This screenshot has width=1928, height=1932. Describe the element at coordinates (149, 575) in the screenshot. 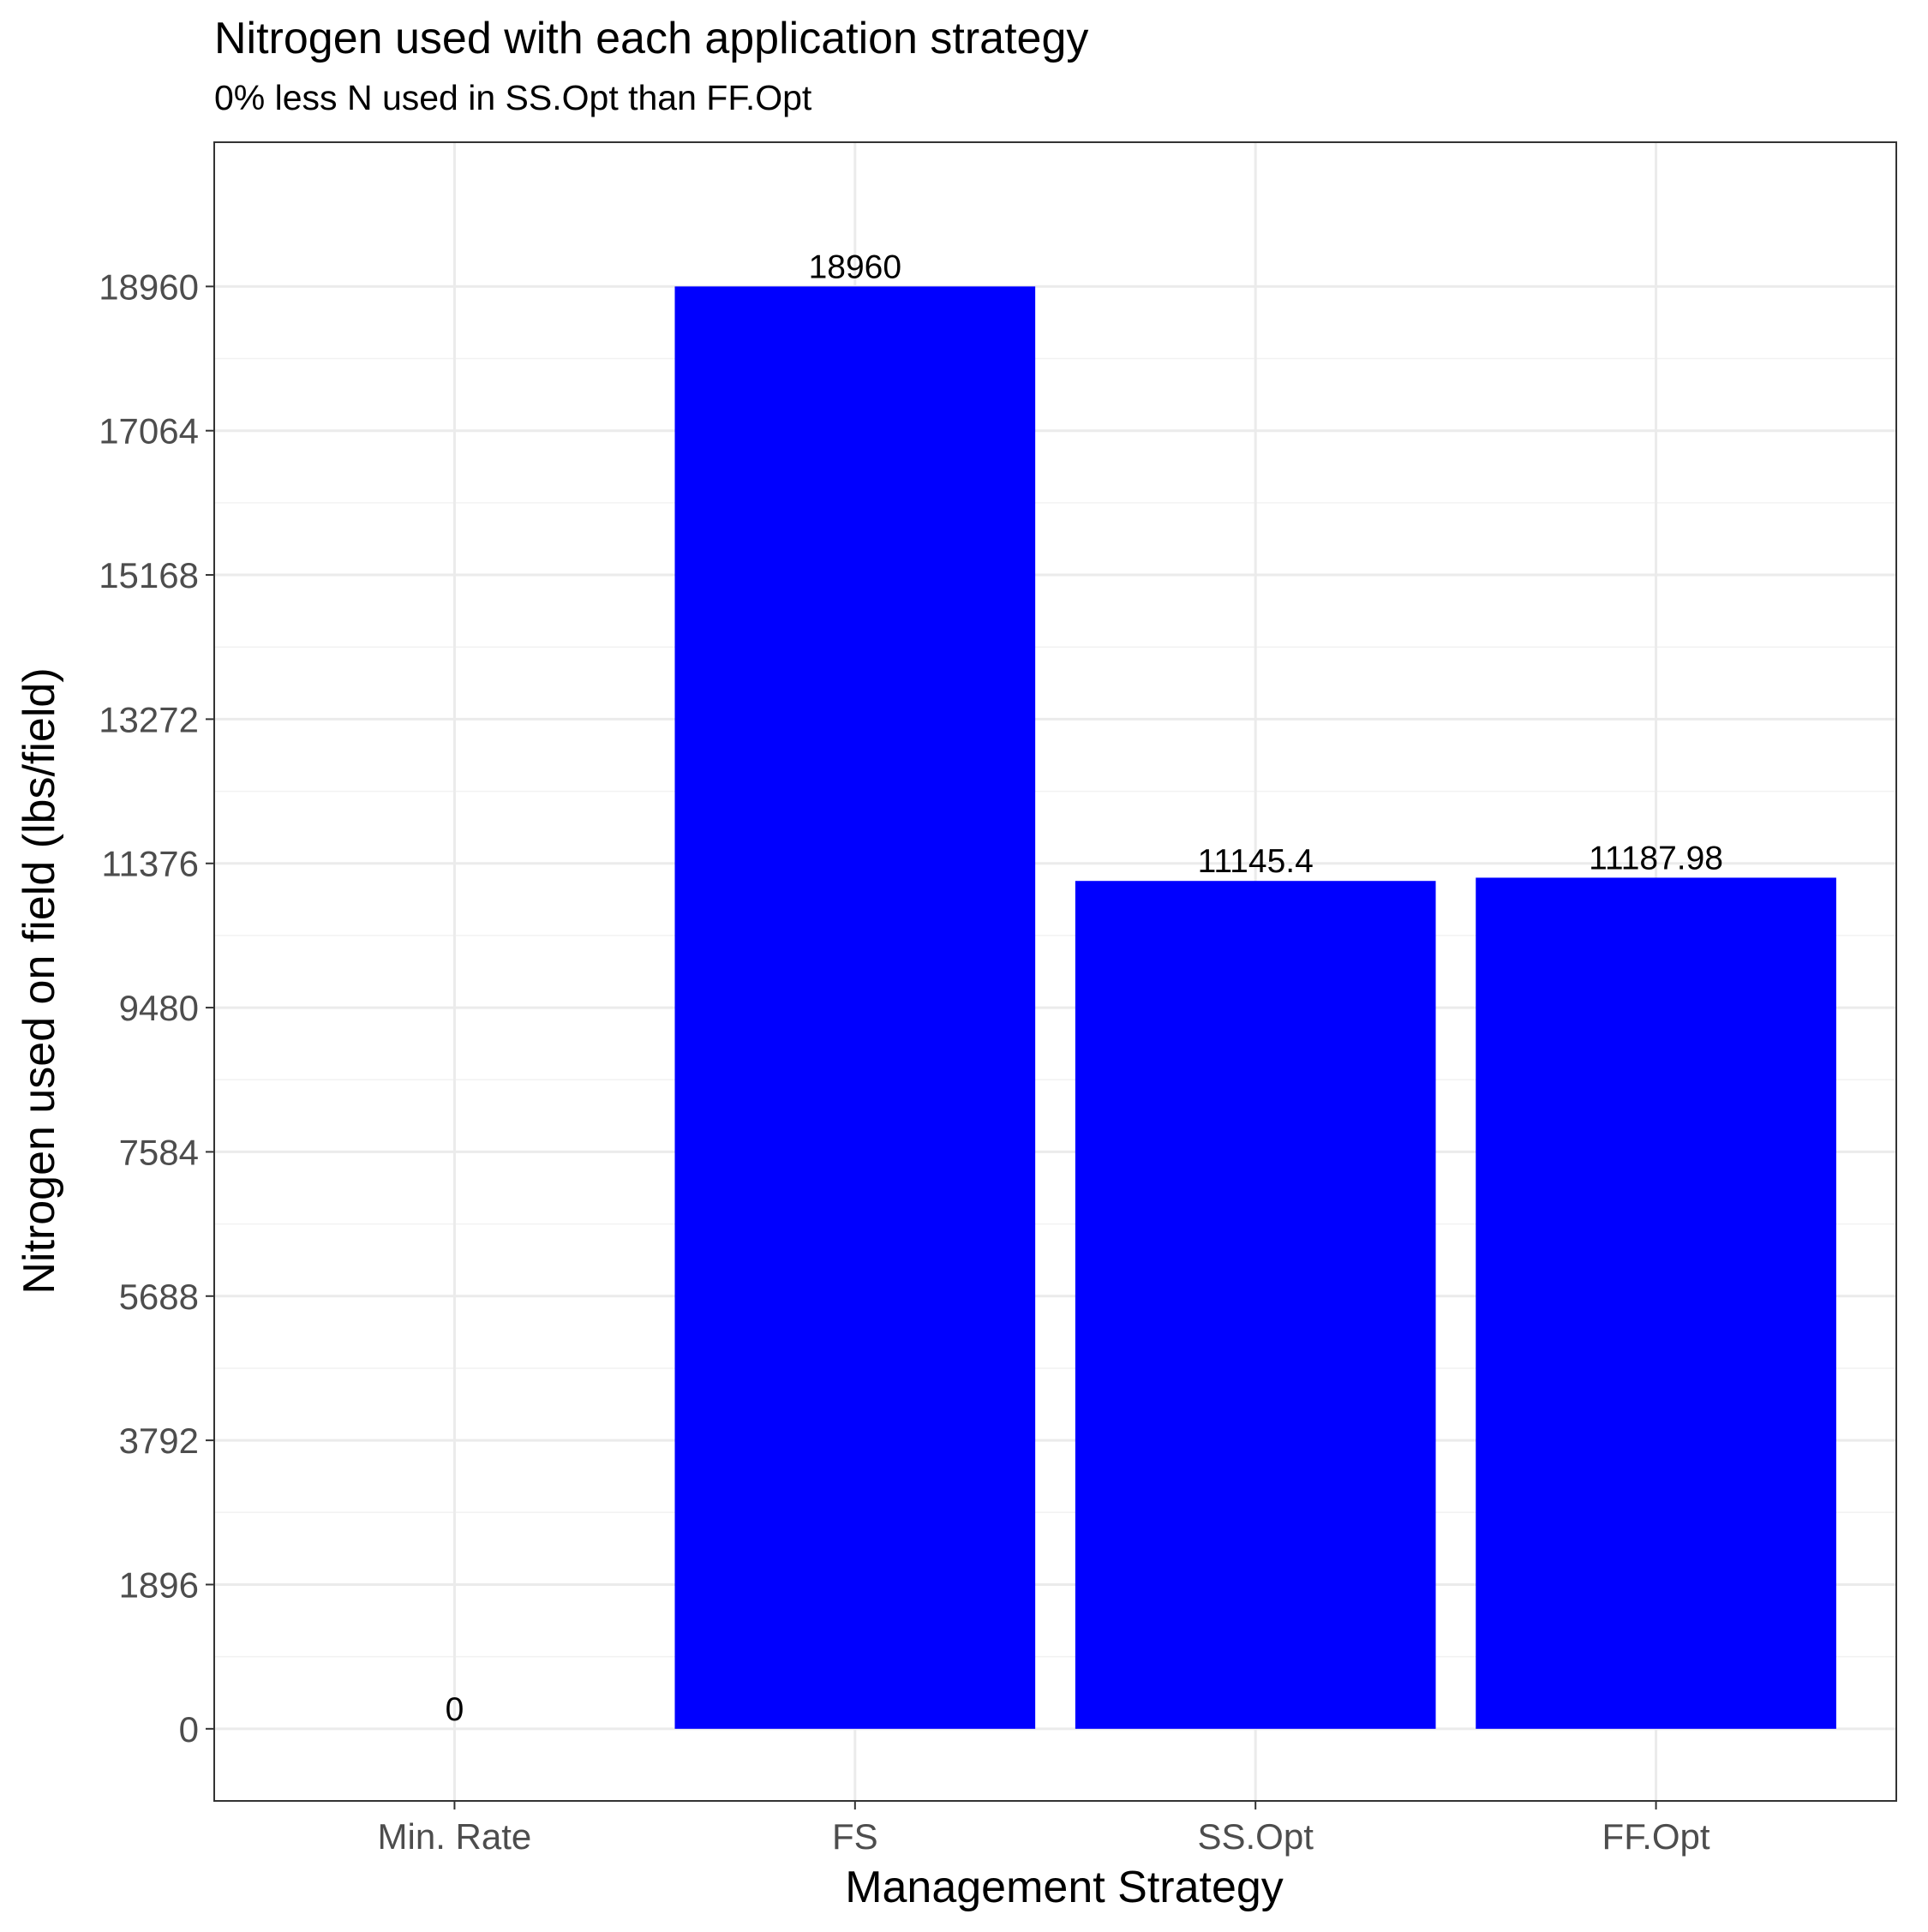

I see `y-tick-label: 15168` at that location.